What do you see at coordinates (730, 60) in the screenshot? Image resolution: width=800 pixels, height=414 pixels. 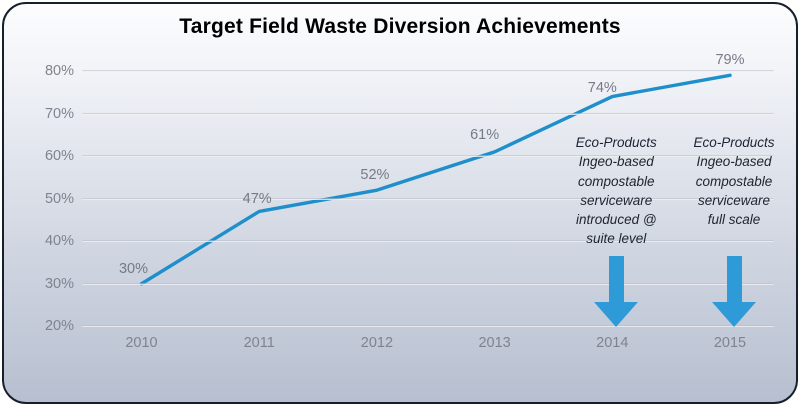 I see `data-label-2015: 79%` at bounding box center [730, 60].